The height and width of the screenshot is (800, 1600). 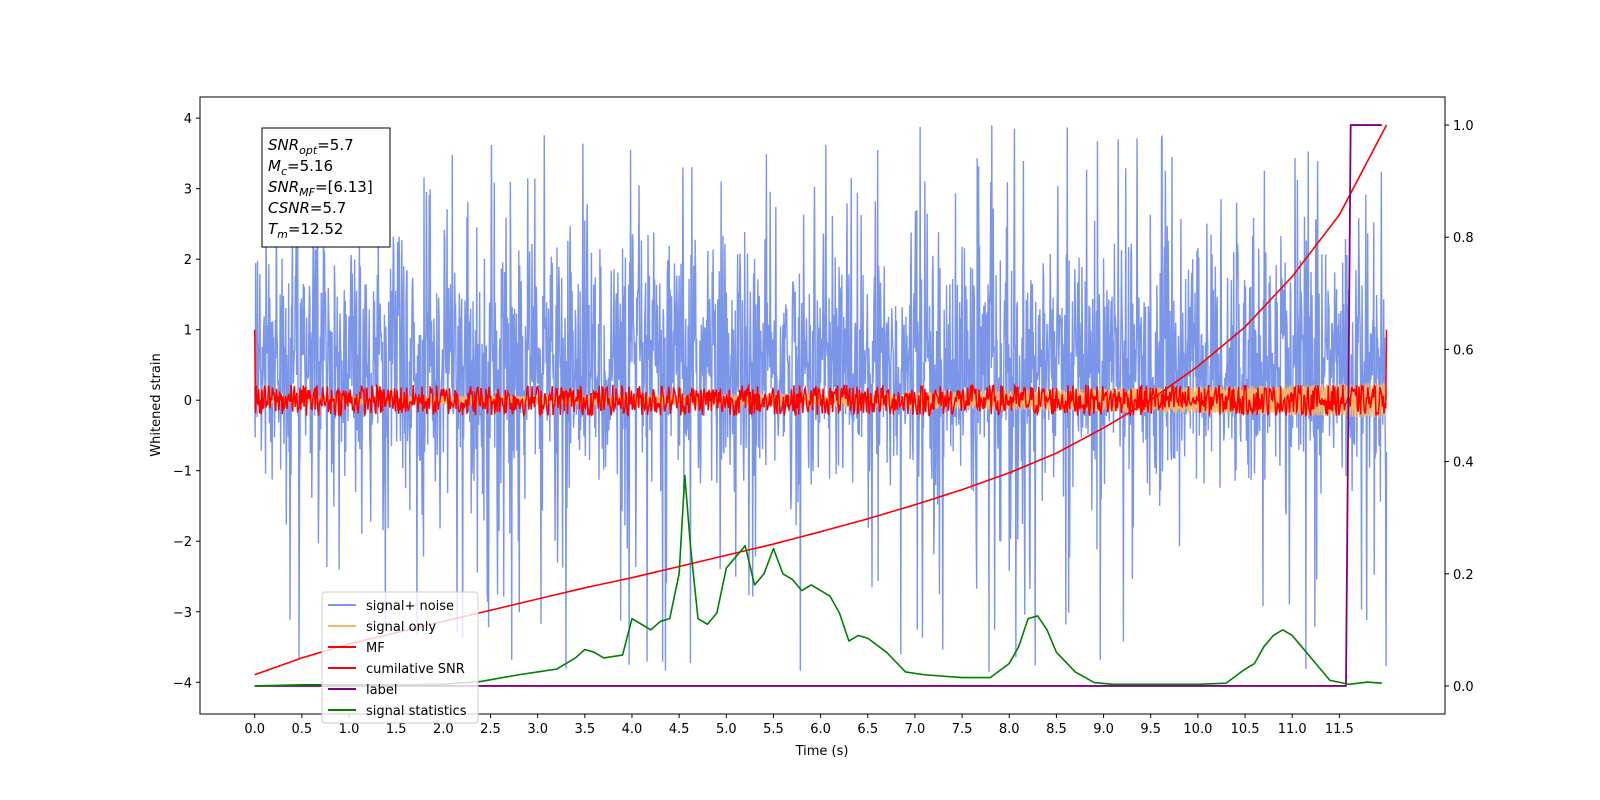 I want to click on series-mf, so click(x=820, y=373).